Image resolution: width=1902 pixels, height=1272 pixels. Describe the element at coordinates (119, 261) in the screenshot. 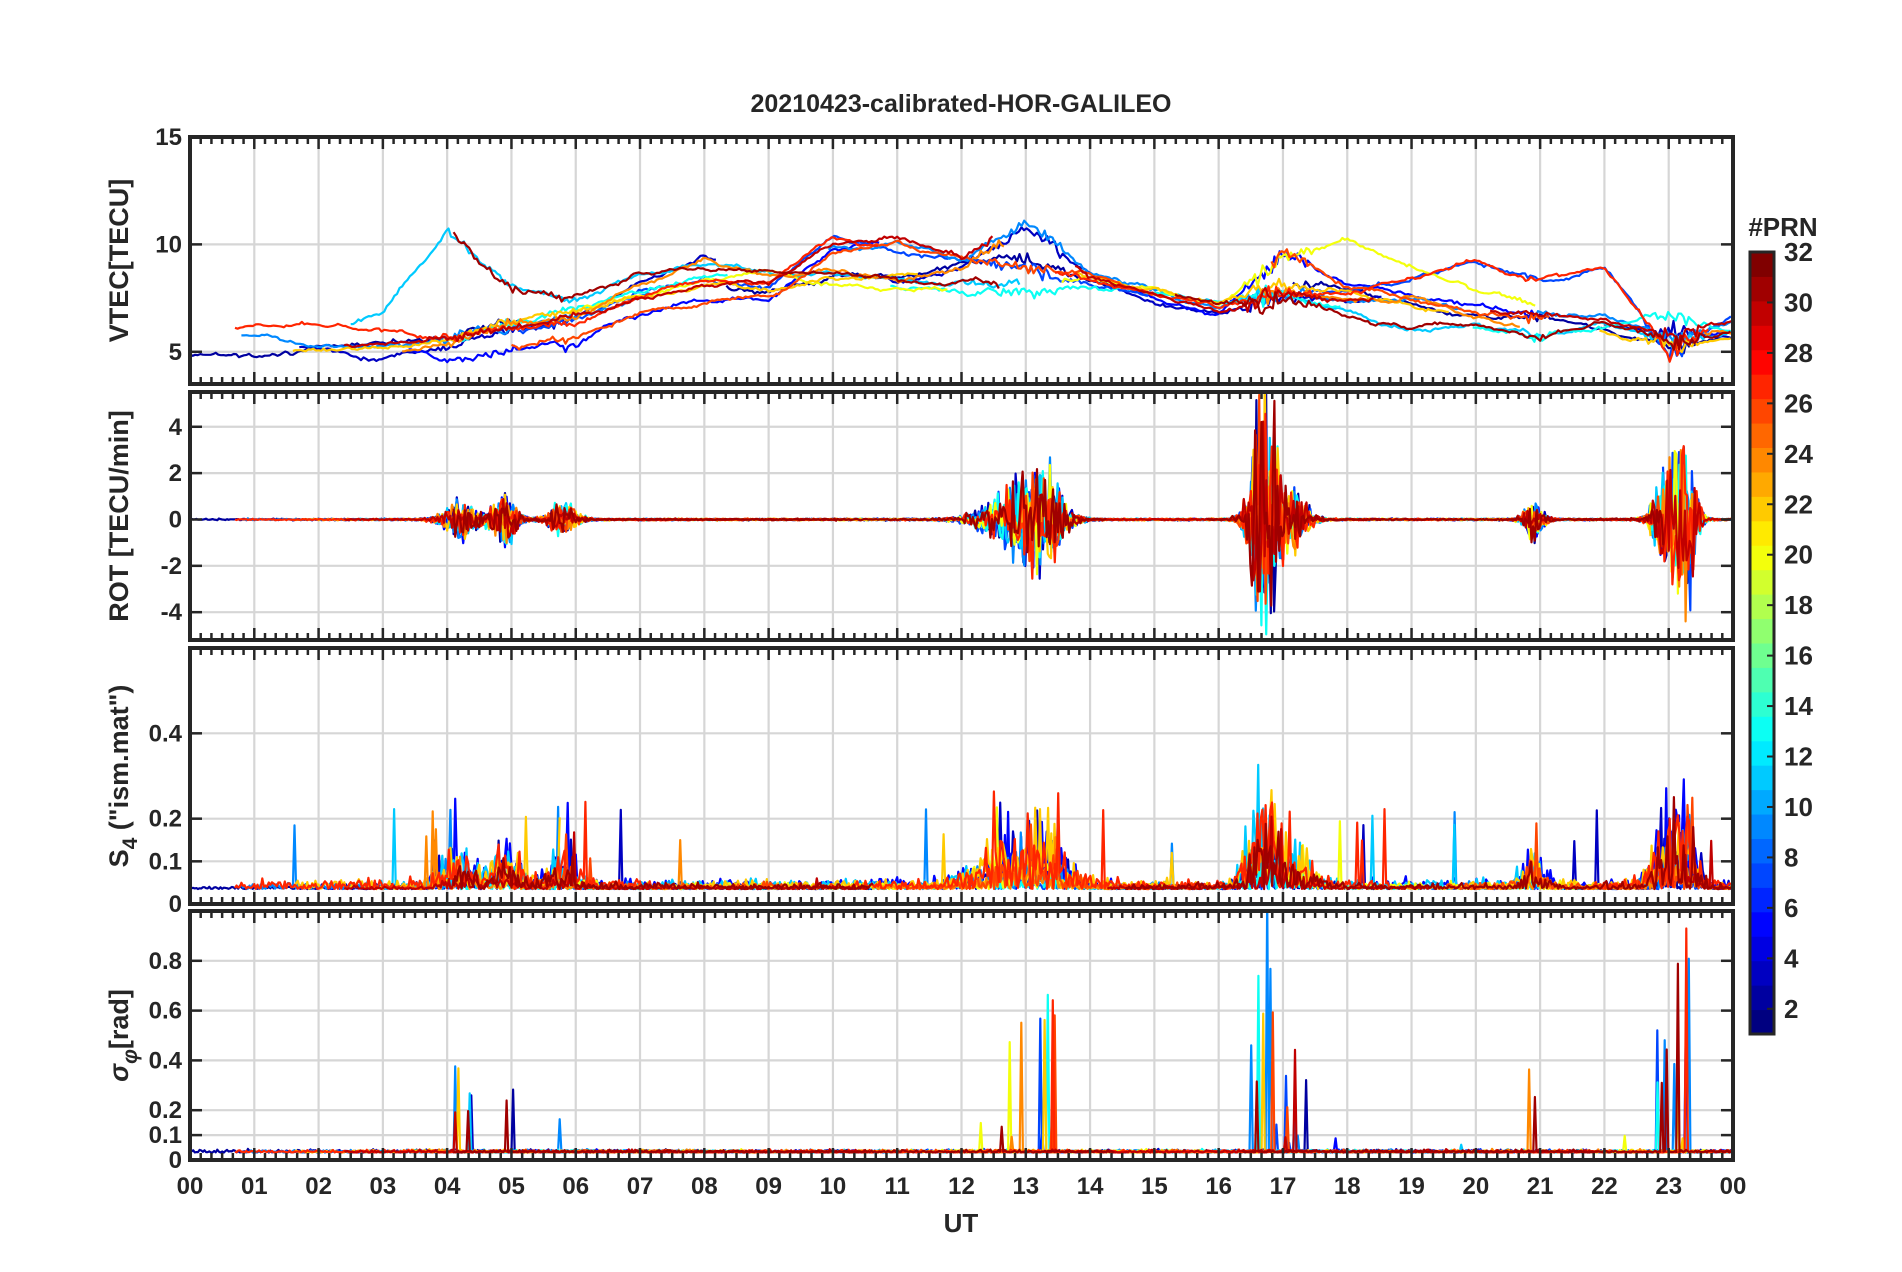

I see `y-axis-label: VTEC[TECU]` at that location.